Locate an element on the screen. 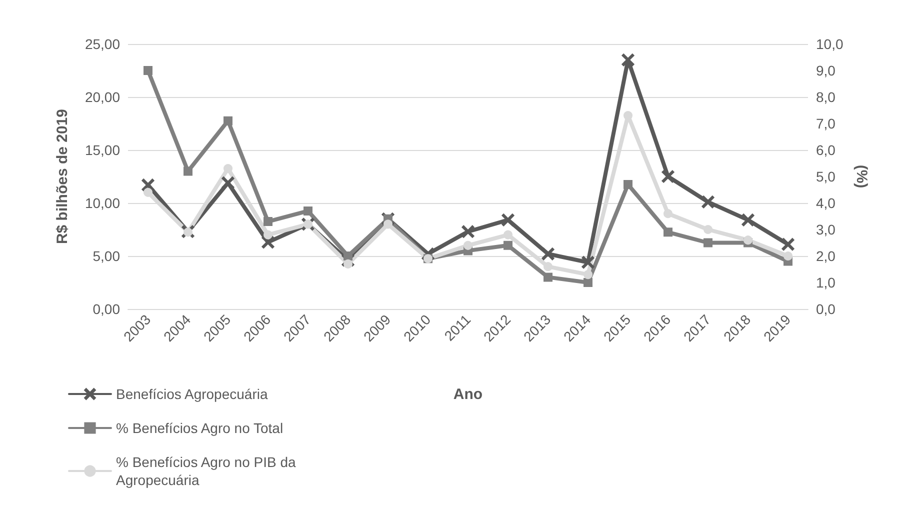 The image size is (908, 524). legend-label: % Benefícios Agro no PIB da Agropecuária is located at coordinates (208, 471).